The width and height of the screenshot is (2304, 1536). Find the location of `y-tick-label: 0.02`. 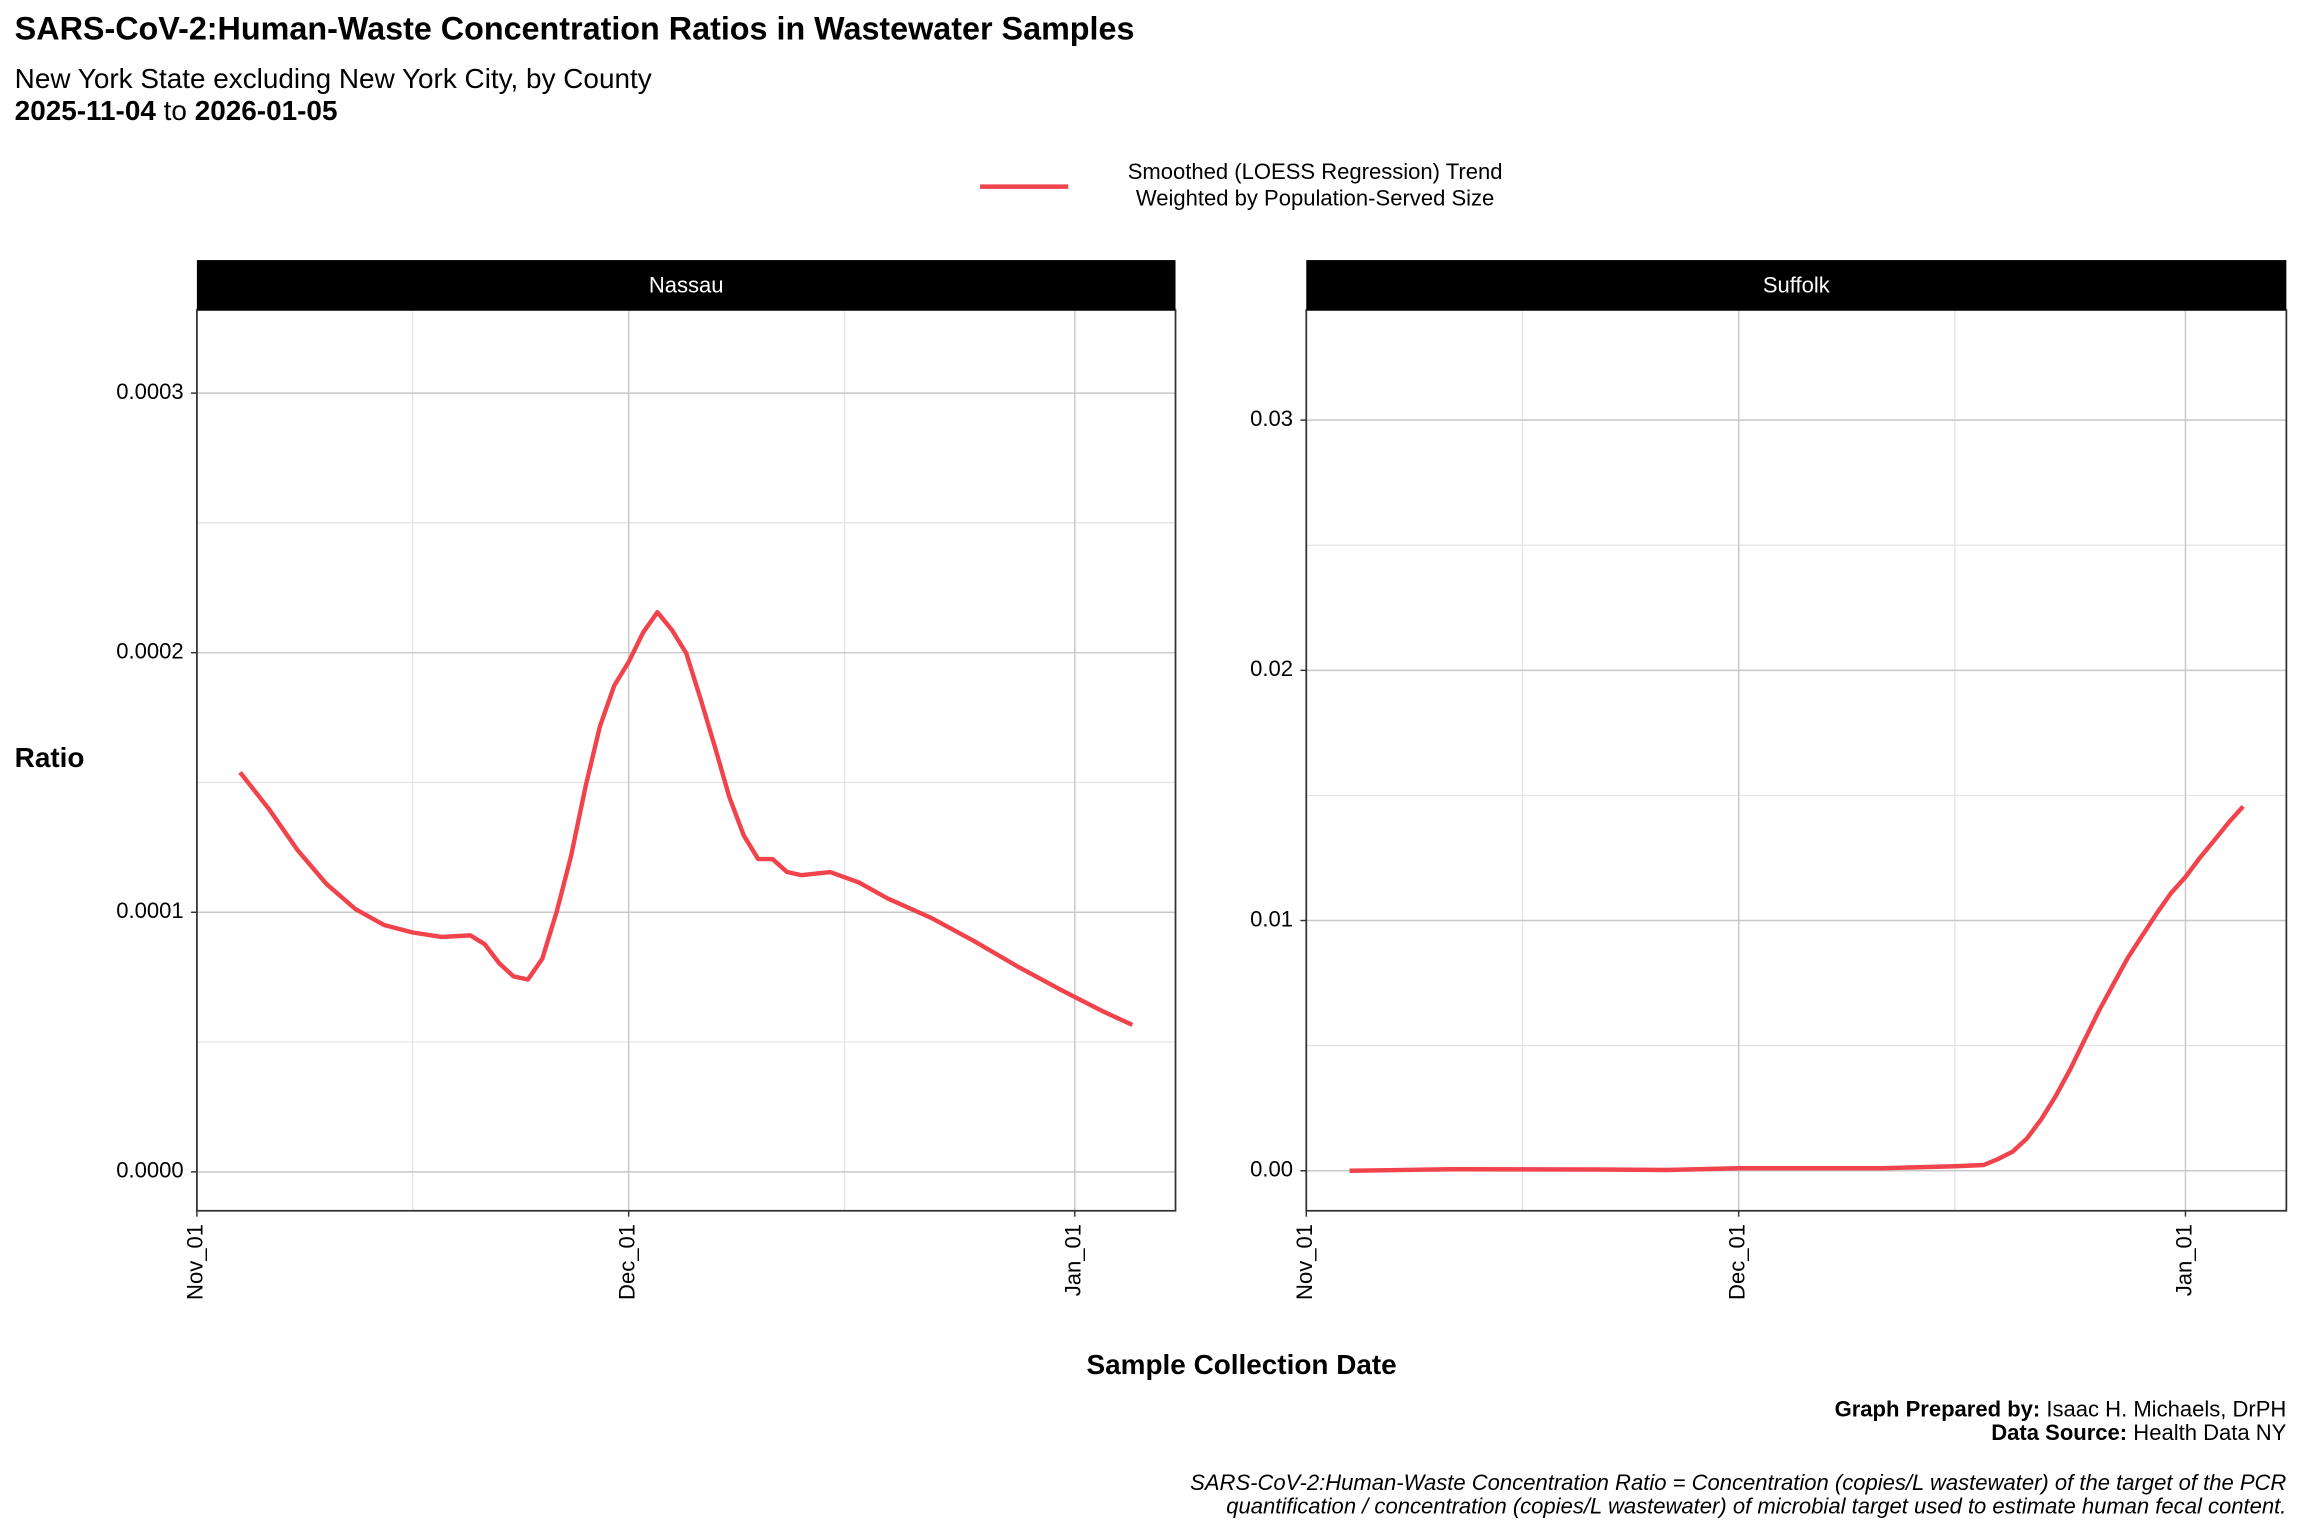

y-tick-label: 0.02 is located at coordinates (1271, 668).